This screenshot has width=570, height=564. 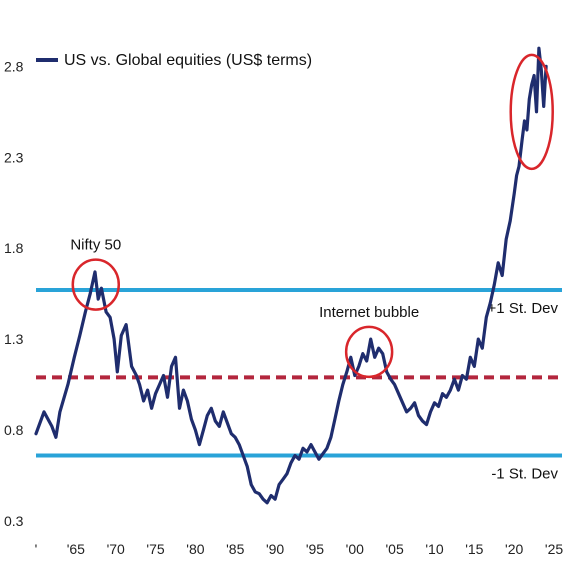 What do you see at coordinates (14, 339) in the screenshot?
I see `y-tick-label: 1.3` at bounding box center [14, 339].